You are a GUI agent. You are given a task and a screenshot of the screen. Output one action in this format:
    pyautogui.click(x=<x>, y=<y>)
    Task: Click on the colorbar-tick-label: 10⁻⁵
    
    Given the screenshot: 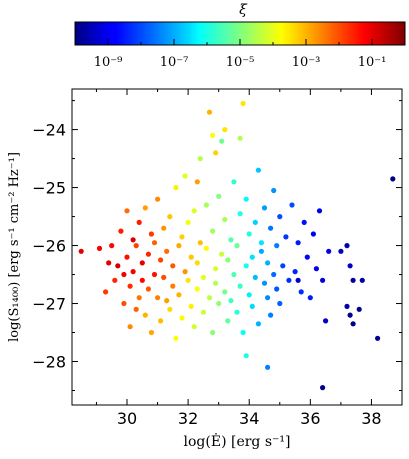 What is the action you would take?
    pyautogui.click(x=240, y=62)
    